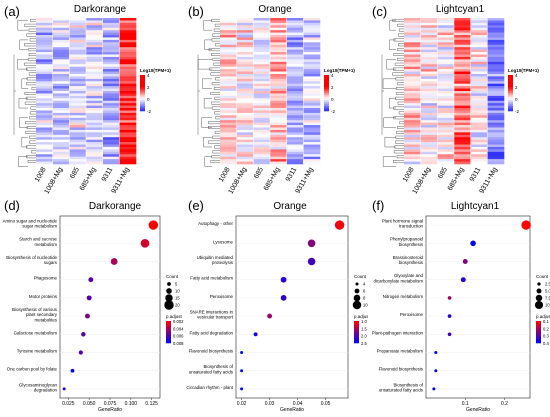 The image size is (550, 417). What do you see at coordinates (38, 242) in the screenshot?
I see `category-label: Starch and sucrose metabolism` at bounding box center [38, 242].